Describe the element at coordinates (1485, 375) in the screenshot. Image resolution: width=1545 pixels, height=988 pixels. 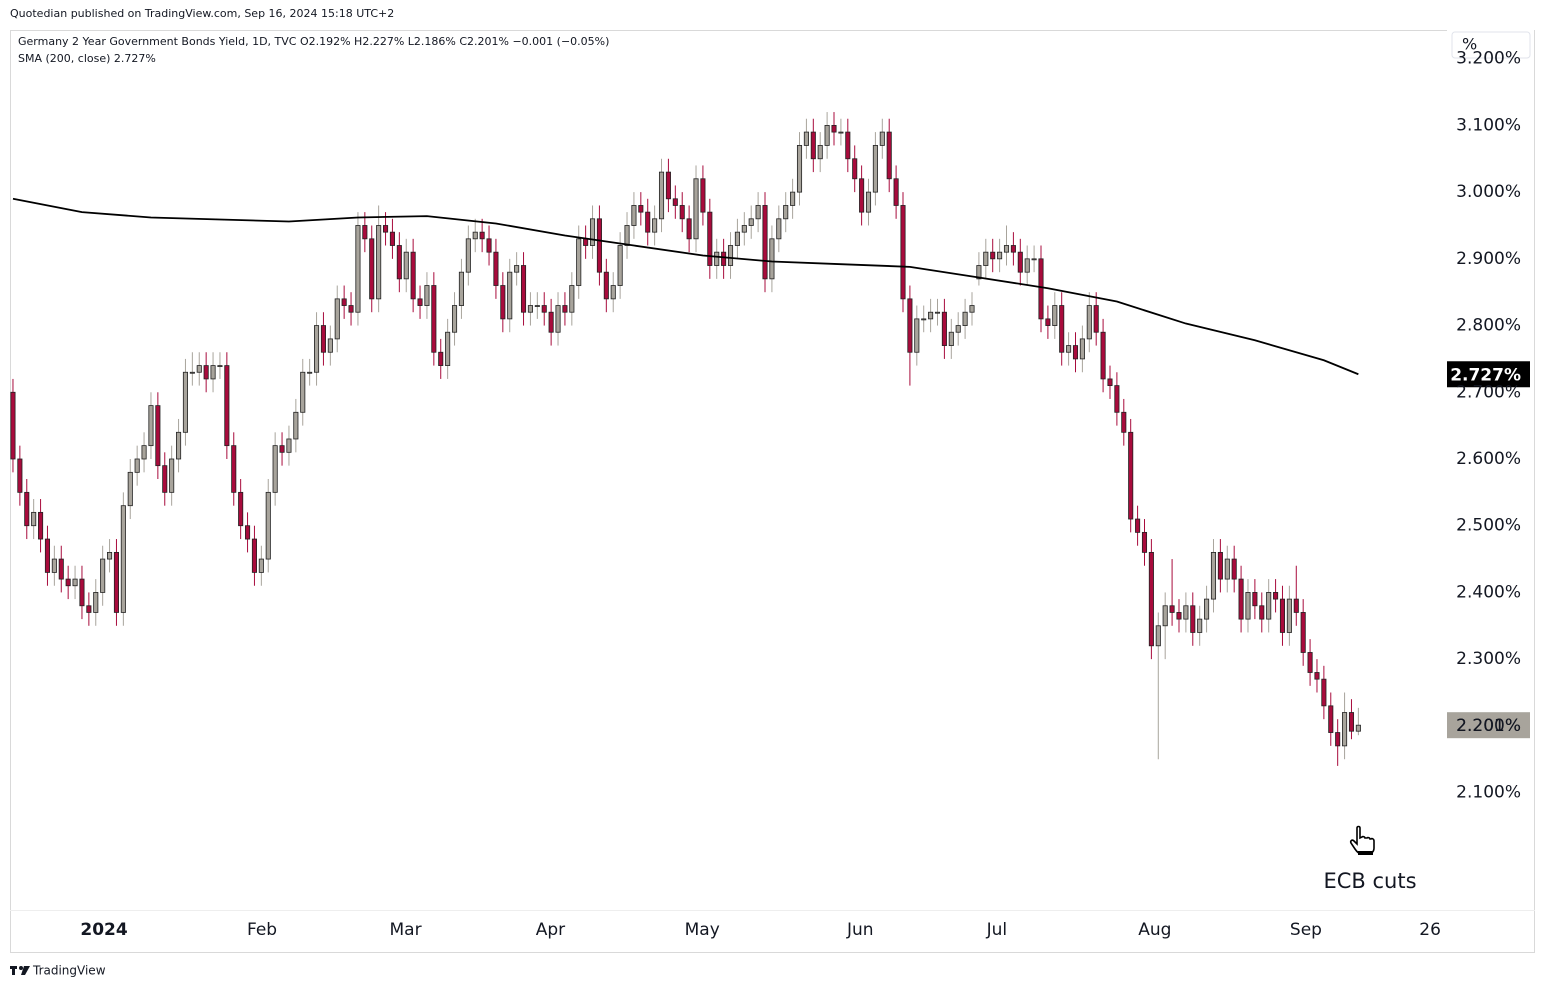
I see `price-label: 2.727%` at that location.